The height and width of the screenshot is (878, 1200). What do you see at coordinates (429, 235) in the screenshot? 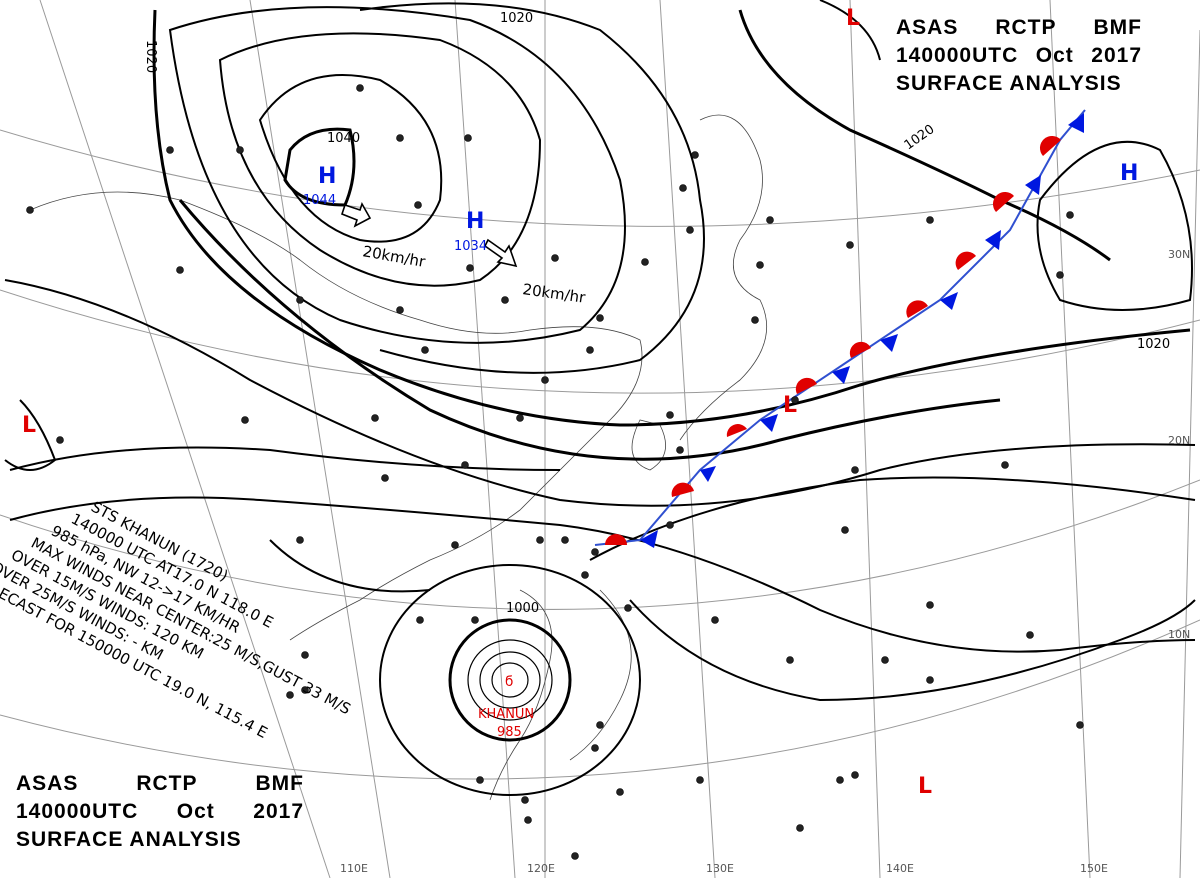
I see `motion-arrows` at bounding box center [429, 235].